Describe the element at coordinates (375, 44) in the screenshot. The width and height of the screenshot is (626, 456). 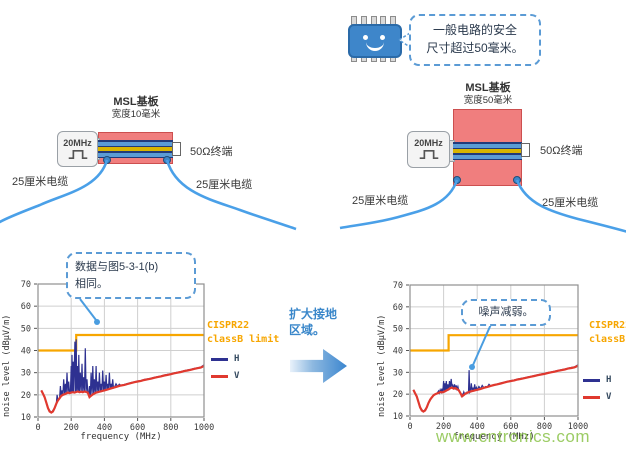
I see `chip-smile` at that location.